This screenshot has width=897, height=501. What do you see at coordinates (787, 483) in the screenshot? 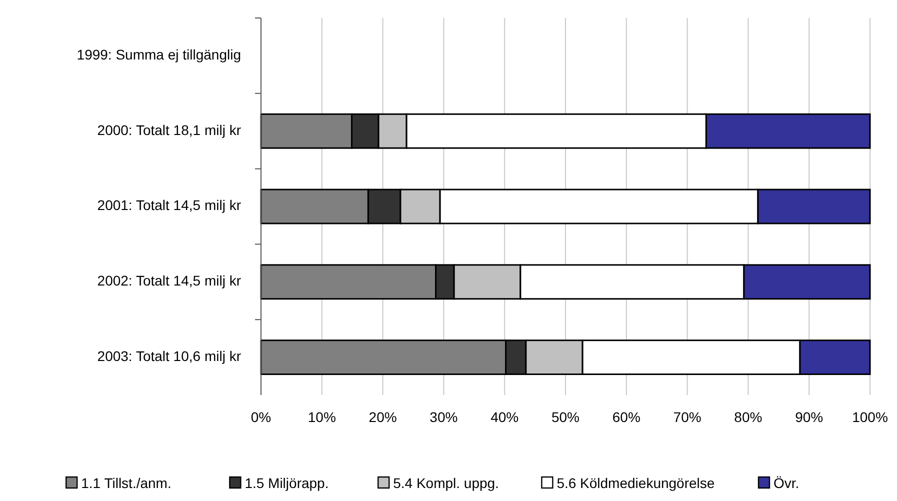
I see `legend-label: Övr.` at bounding box center [787, 483].